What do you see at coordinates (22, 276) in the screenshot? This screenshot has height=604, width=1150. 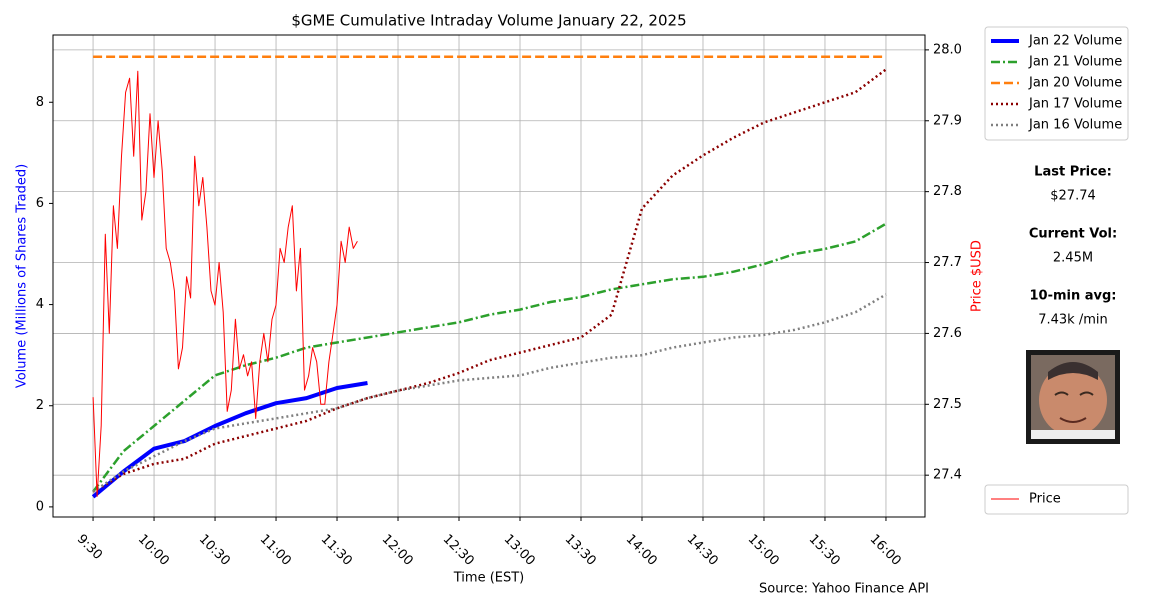 I see `y-axis-label: Volume (Millions of Shares Traded)` at bounding box center [22, 276].